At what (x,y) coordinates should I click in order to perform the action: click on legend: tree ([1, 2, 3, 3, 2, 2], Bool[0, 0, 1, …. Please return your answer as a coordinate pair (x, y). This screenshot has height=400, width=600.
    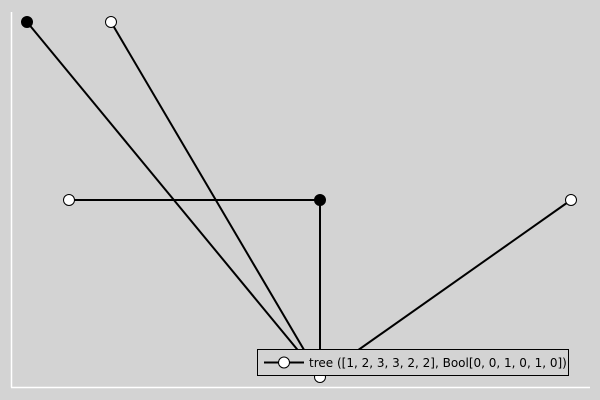
    Looking at the image, I should click on (413, 362).